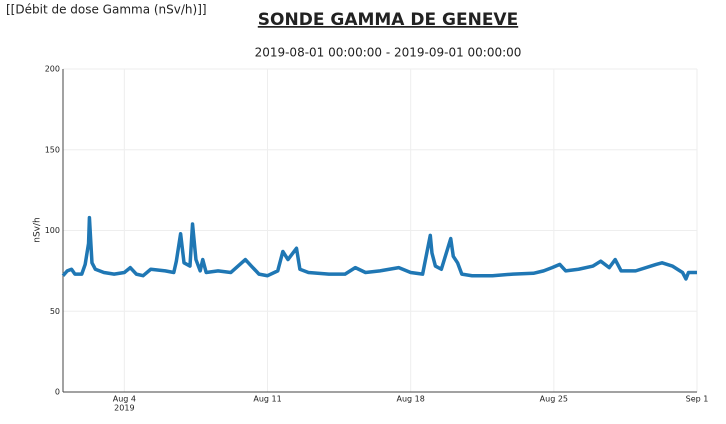  I want to click on page-label: [[Débit de dose Gamma (nSv/h)]], so click(106, 10).